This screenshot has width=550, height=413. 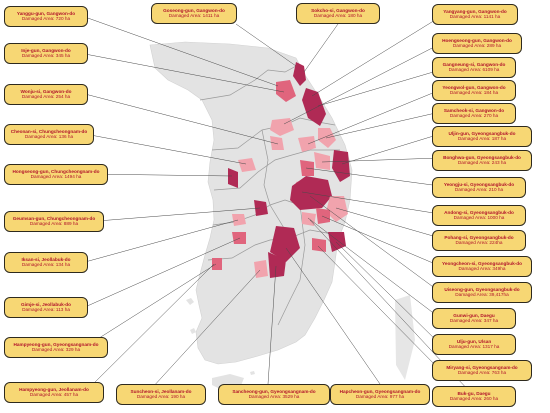 I want to click on label-name: Sokcho-si, Gangwon-do, so click(x=338, y=10).